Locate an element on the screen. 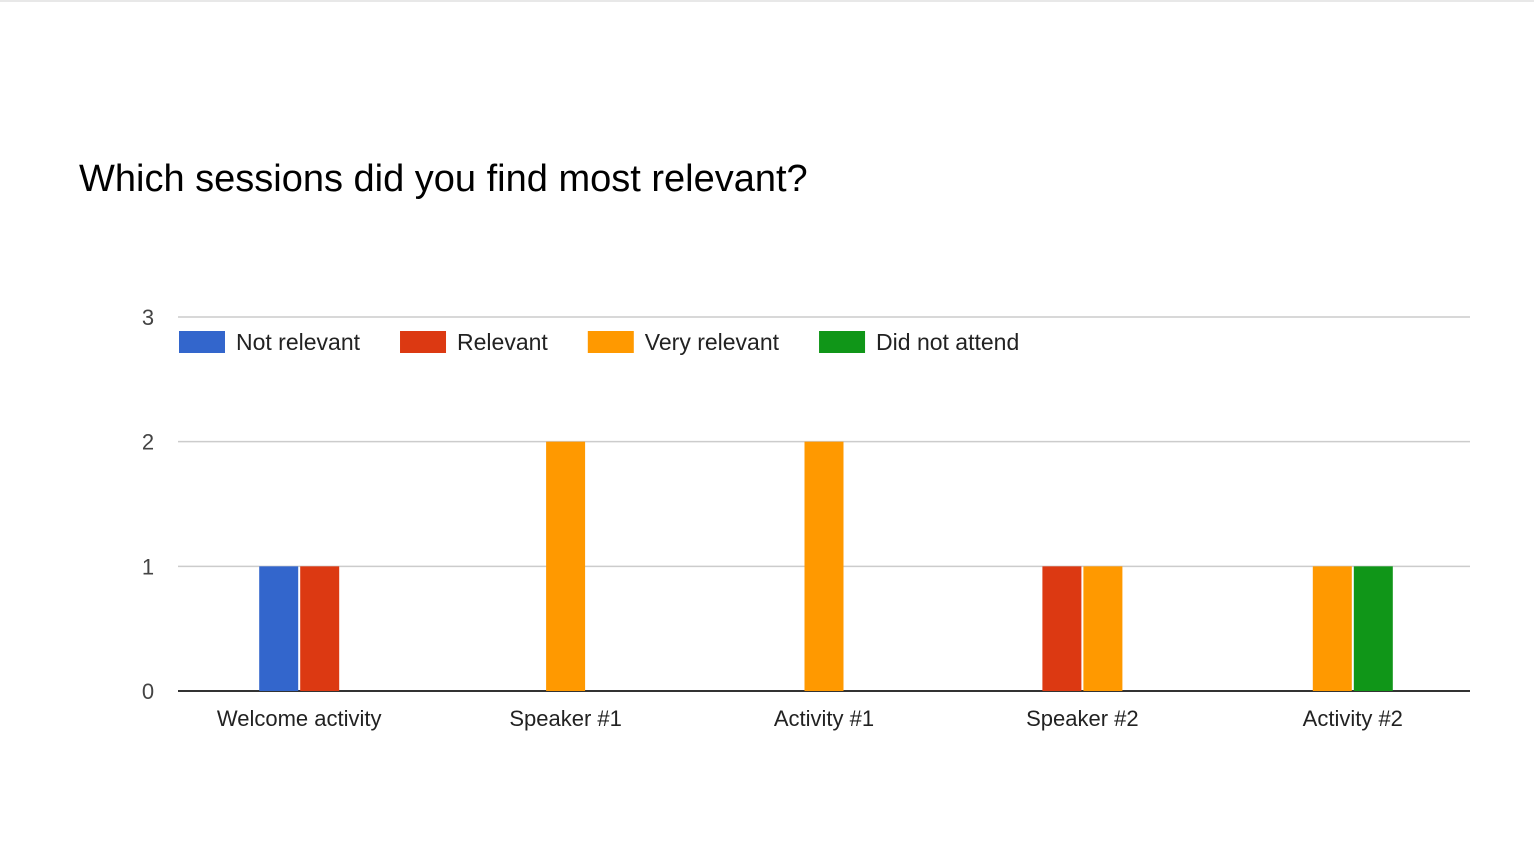  legend-item: Did not attend is located at coordinates (919, 342).